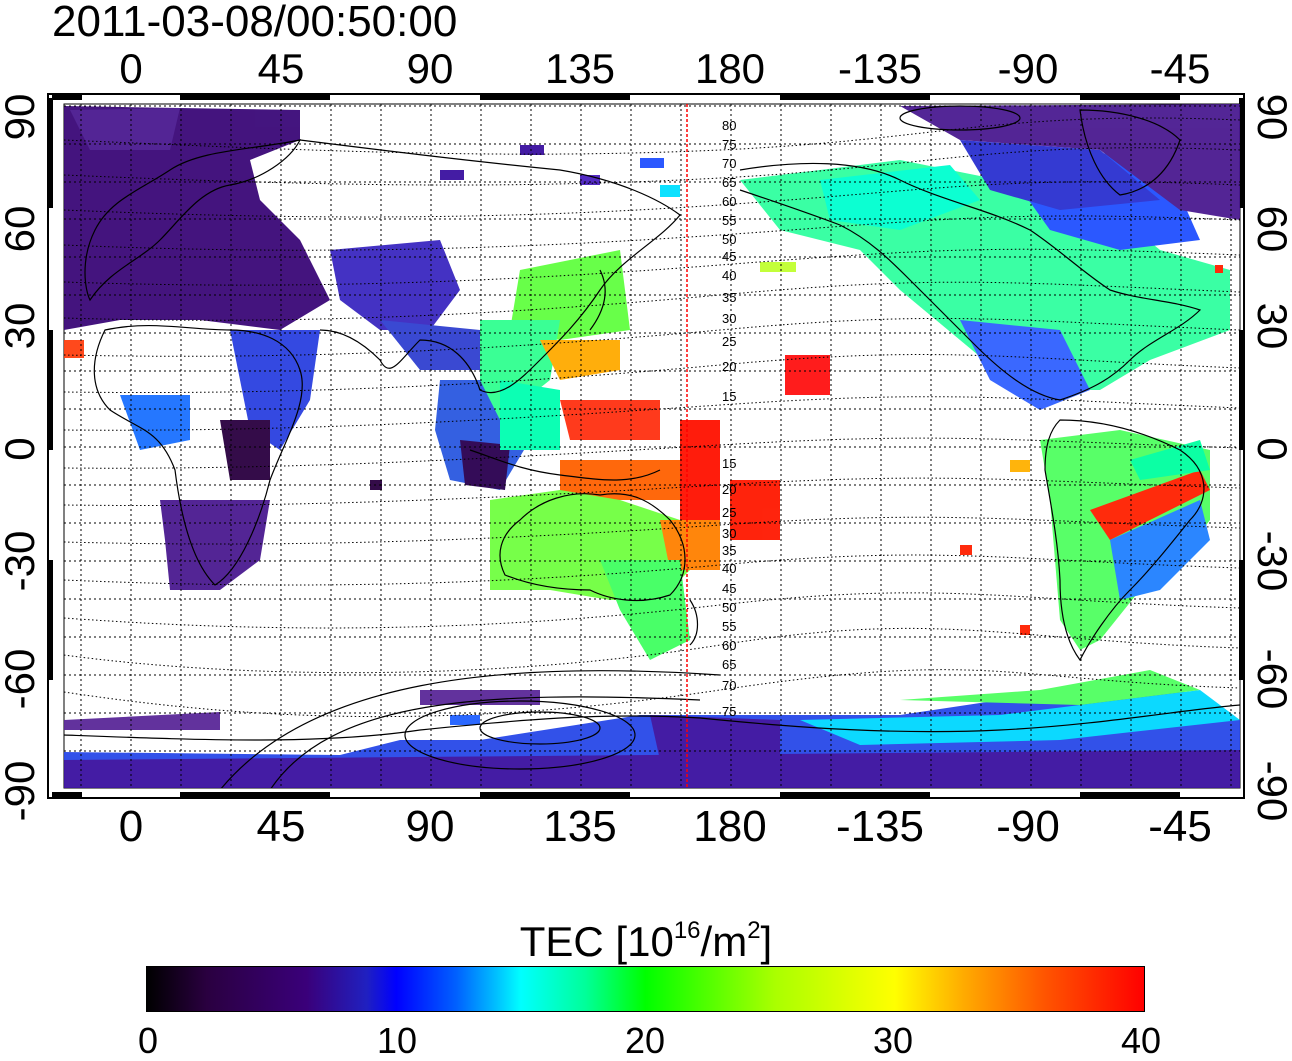  What do you see at coordinates (1028, 68) in the screenshot?
I see `lon-tick-top: -90` at bounding box center [1028, 68].